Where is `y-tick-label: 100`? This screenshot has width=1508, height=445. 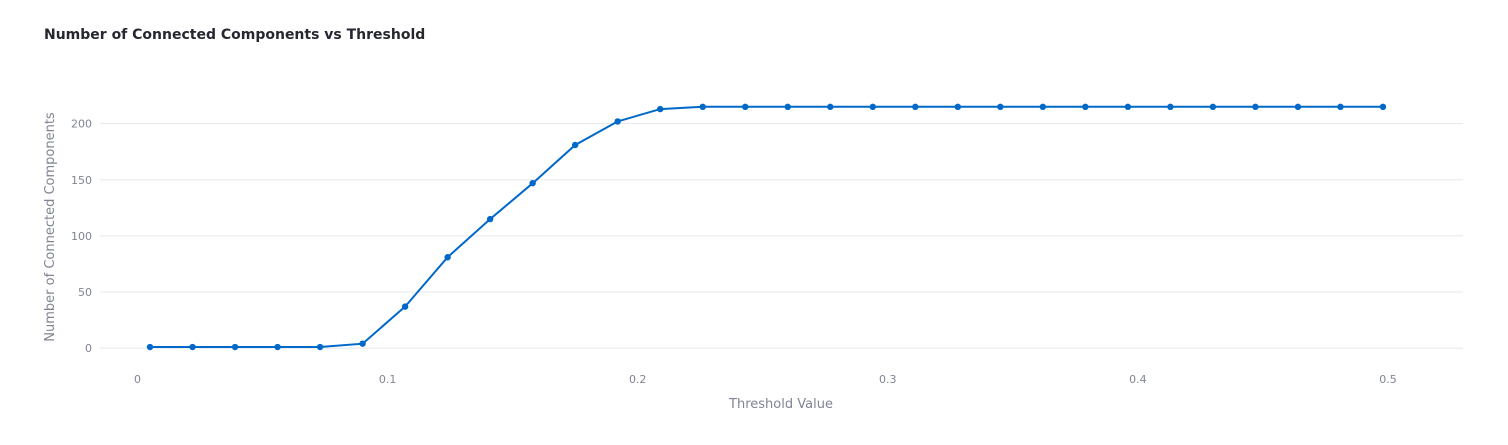 y-tick-label: 100 is located at coordinates (81, 236).